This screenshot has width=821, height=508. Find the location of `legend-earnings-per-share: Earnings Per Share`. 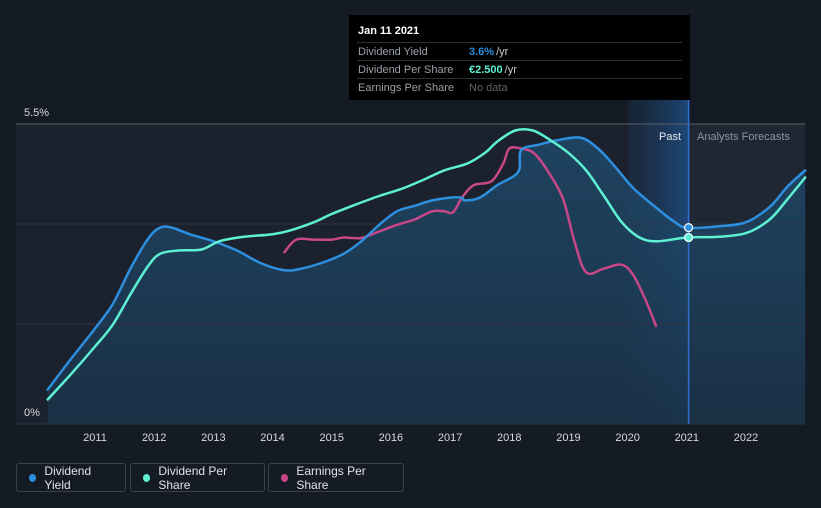

legend-earnings-per-share: Earnings Per Share is located at coordinates (336, 477).